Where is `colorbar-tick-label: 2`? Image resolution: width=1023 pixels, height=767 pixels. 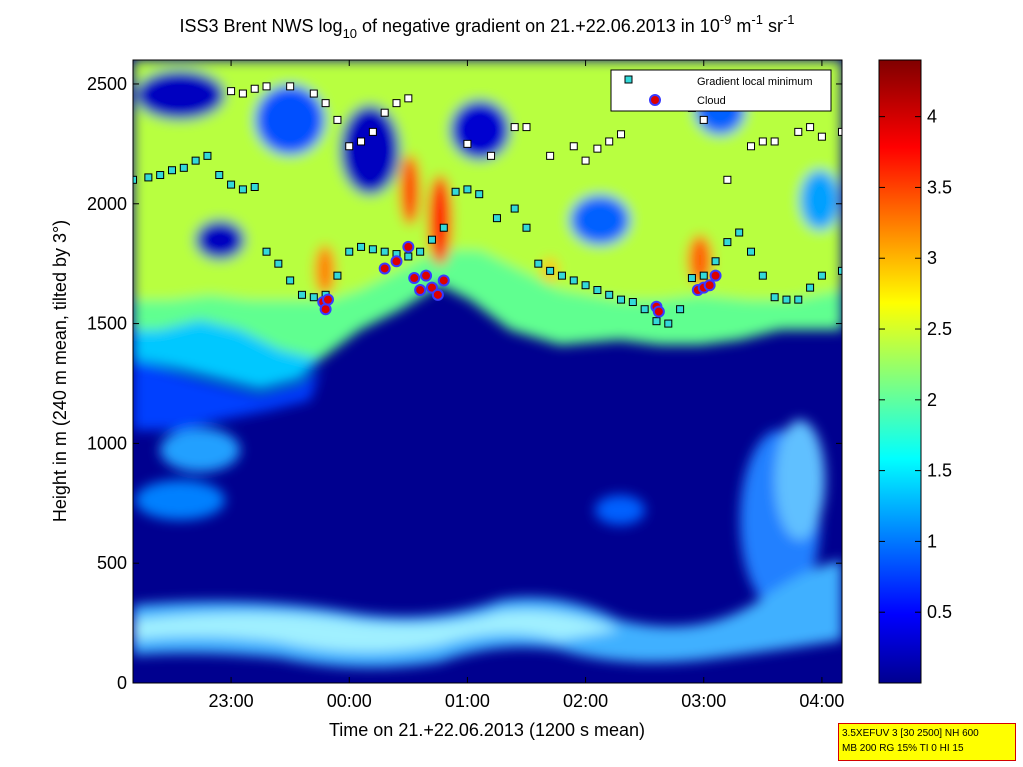 colorbar-tick-label: 2 is located at coordinates (932, 400).